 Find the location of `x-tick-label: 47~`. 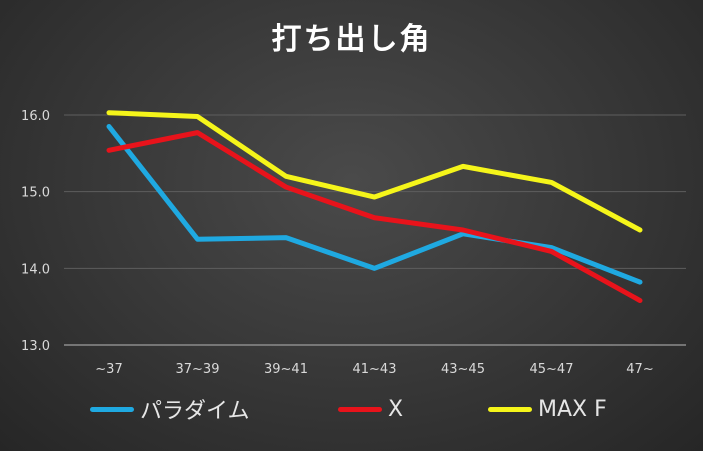

x-tick-label: 47~ is located at coordinates (639, 369).